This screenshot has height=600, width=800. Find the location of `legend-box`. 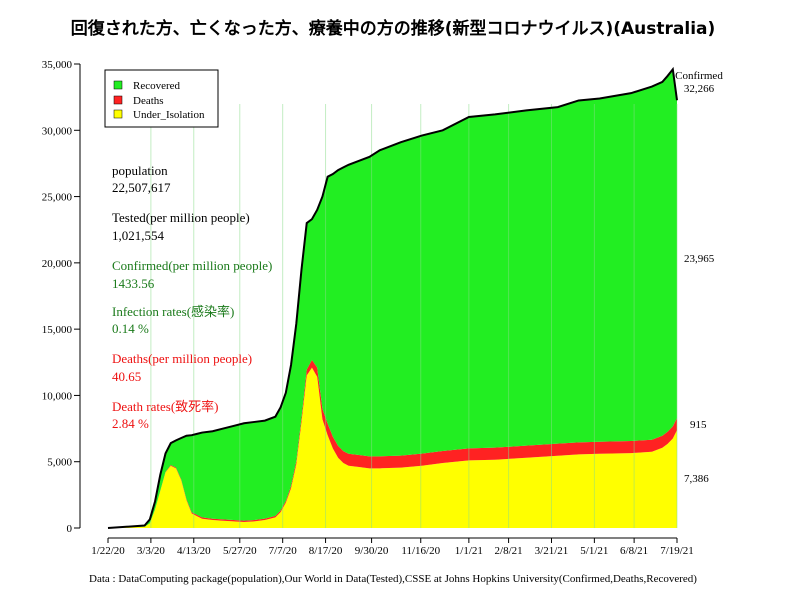

legend-box is located at coordinates (161, 98).